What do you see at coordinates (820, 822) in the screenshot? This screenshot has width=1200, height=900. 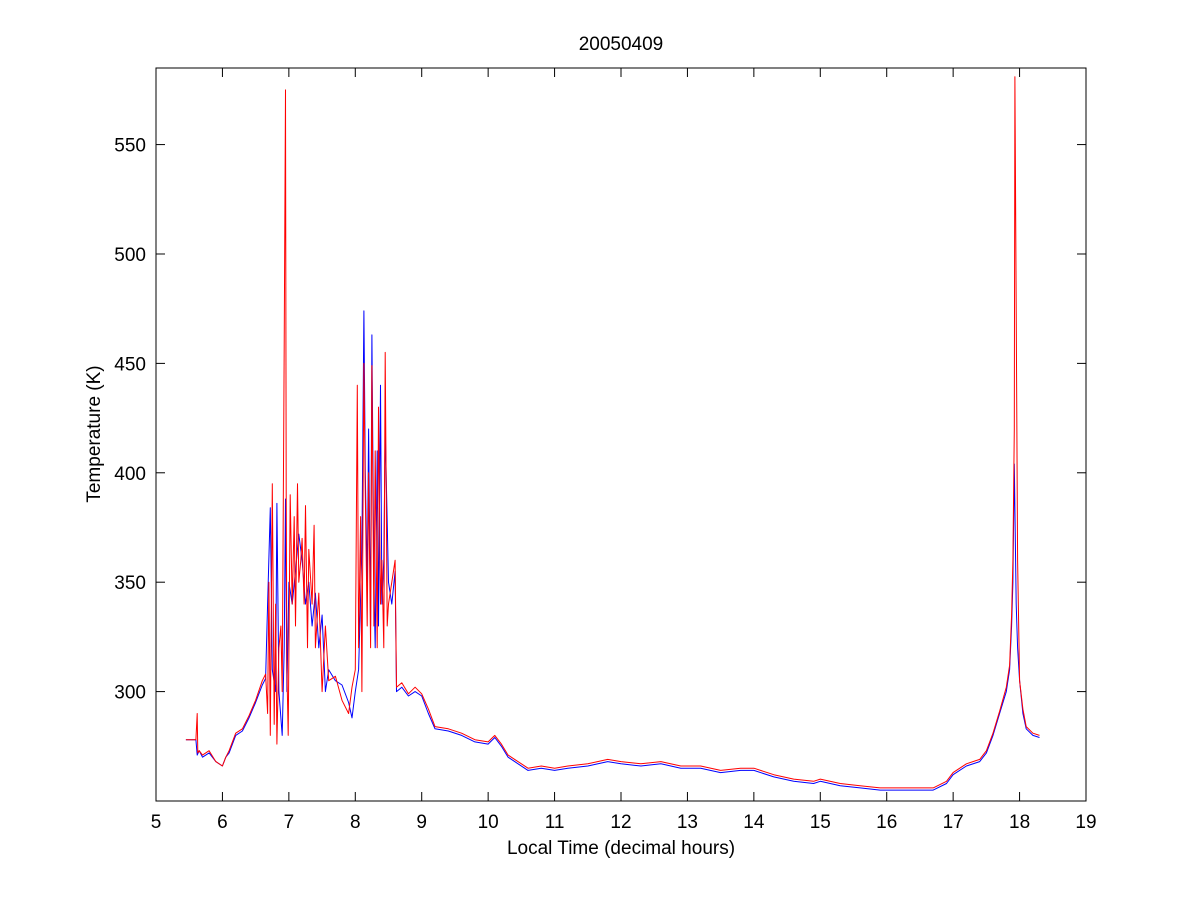 I see `x-tick-label: 15` at bounding box center [820, 822].